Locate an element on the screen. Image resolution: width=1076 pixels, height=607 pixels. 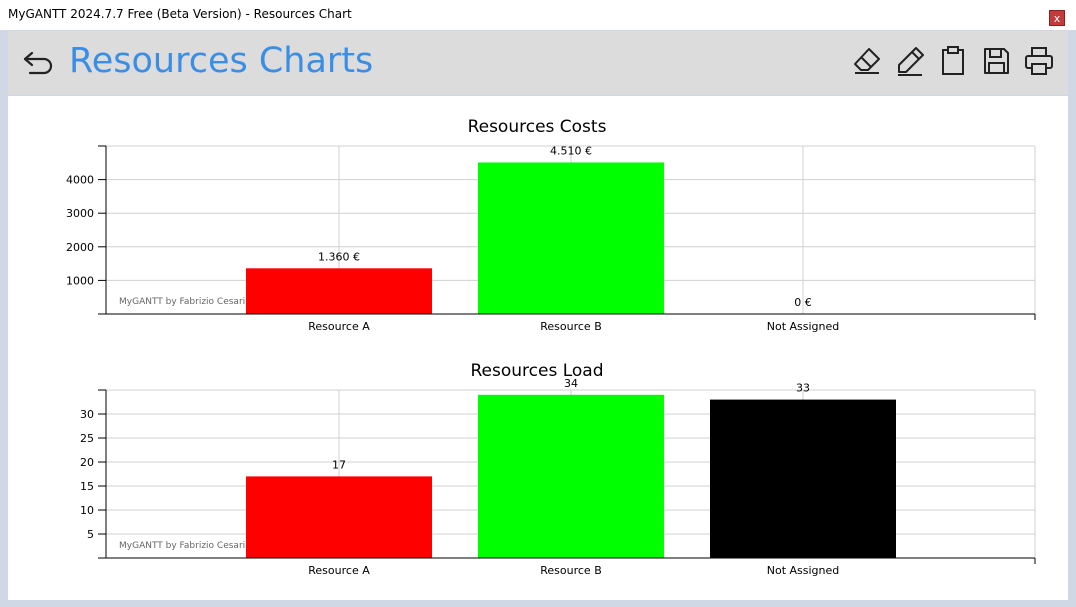
y-tick-label: 3000 is located at coordinates (80, 213).